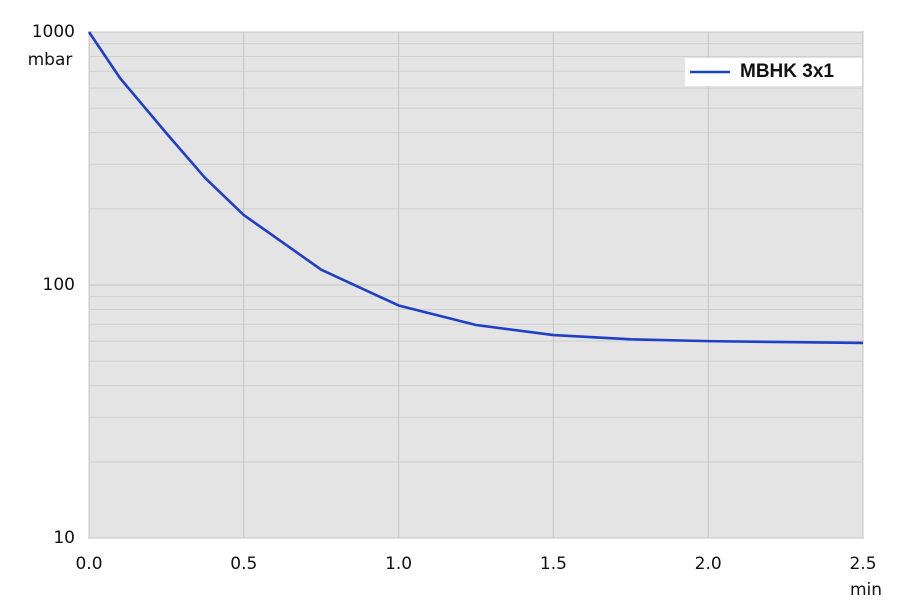 The height and width of the screenshot is (606, 900). What do you see at coordinates (59, 285) in the screenshot?
I see `y-tick-label: 100` at bounding box center [59, 285].